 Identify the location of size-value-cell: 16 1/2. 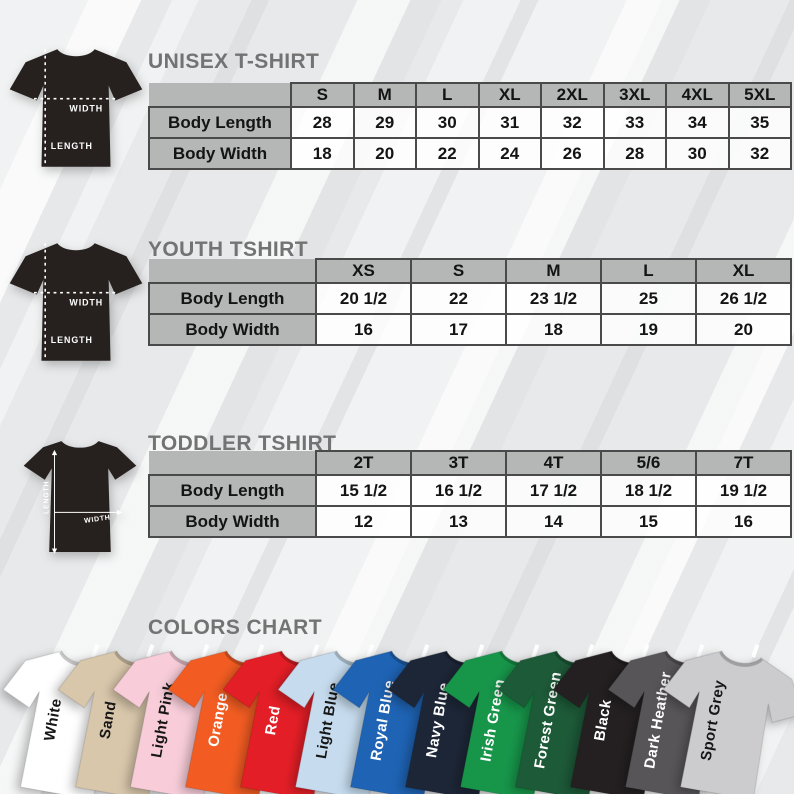
(458, 490).